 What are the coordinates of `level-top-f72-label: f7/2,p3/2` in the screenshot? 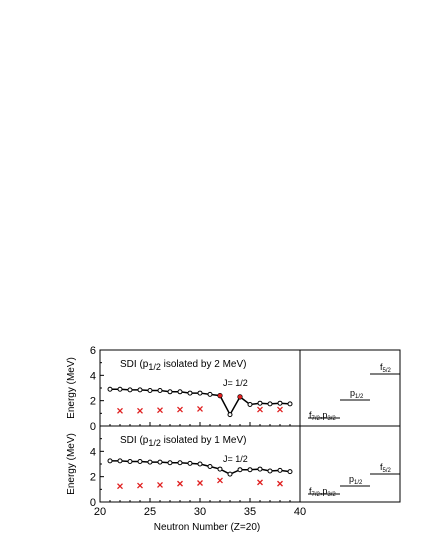 It's located at (322, 416).